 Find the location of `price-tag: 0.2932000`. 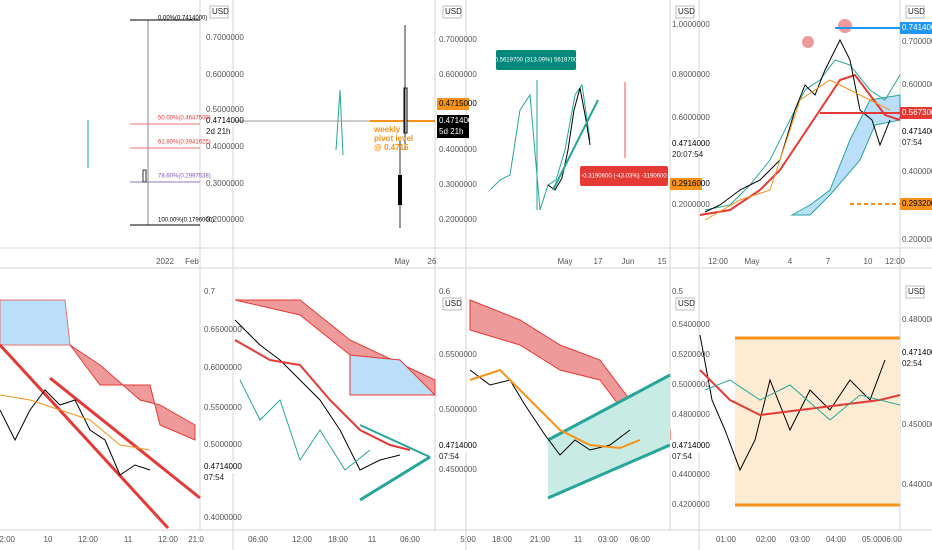

price-tag: 0.2932000 is located at coordinates (917, 203).